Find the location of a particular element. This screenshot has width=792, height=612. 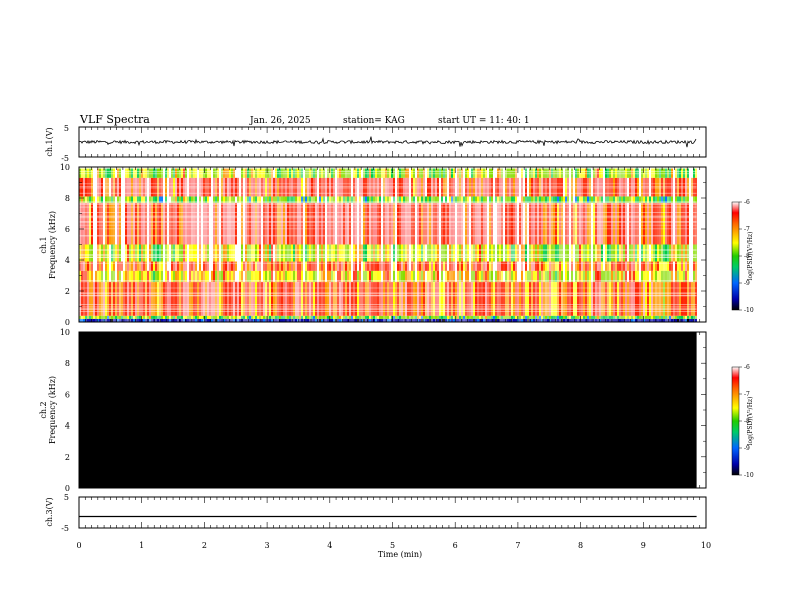

date-label: Jan. 26, 2025 is located at coordinates (280, 121).